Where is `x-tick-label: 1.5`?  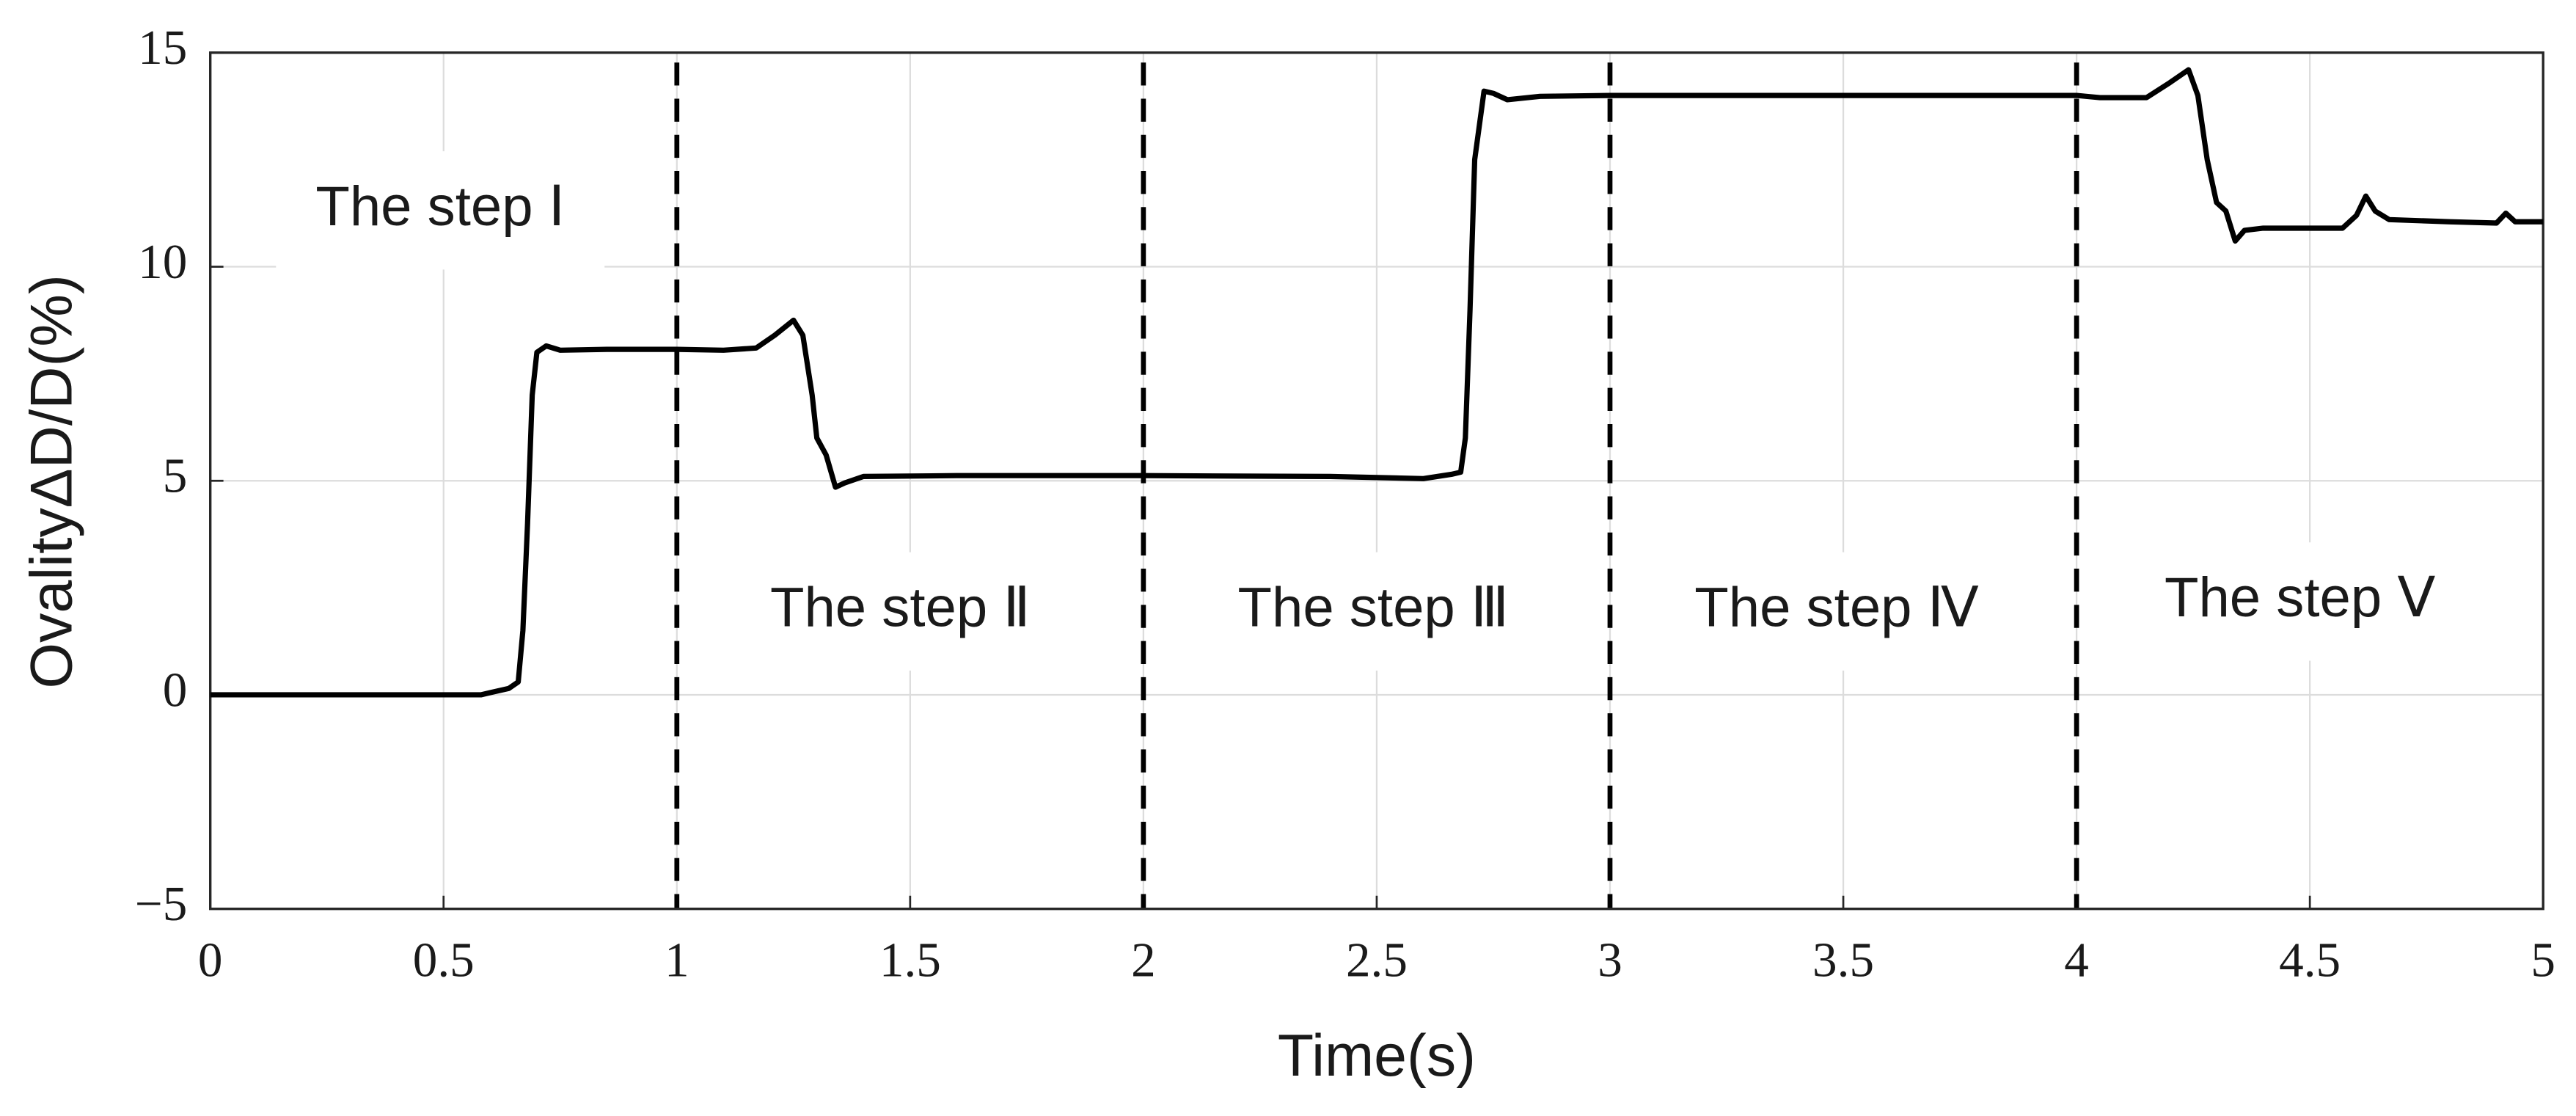 x-tick-label: 1.5 is located at coordinates (910, 959).